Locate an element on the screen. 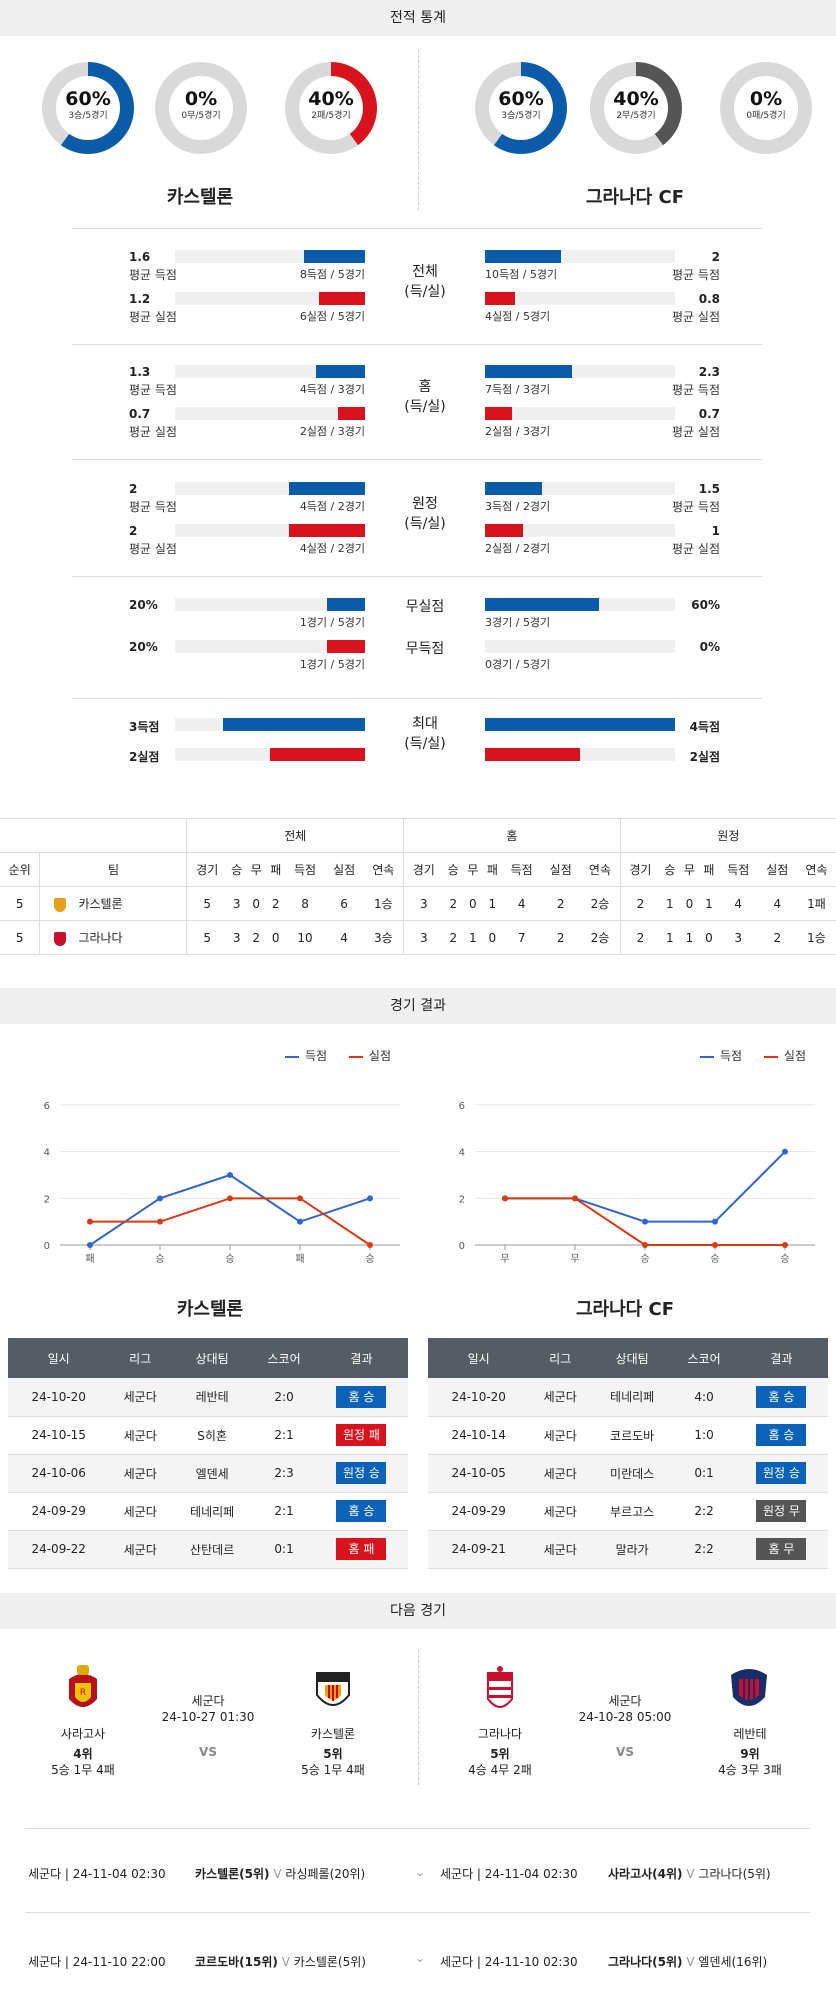  donut-percent: 60% is located at coordinates (88, 99).